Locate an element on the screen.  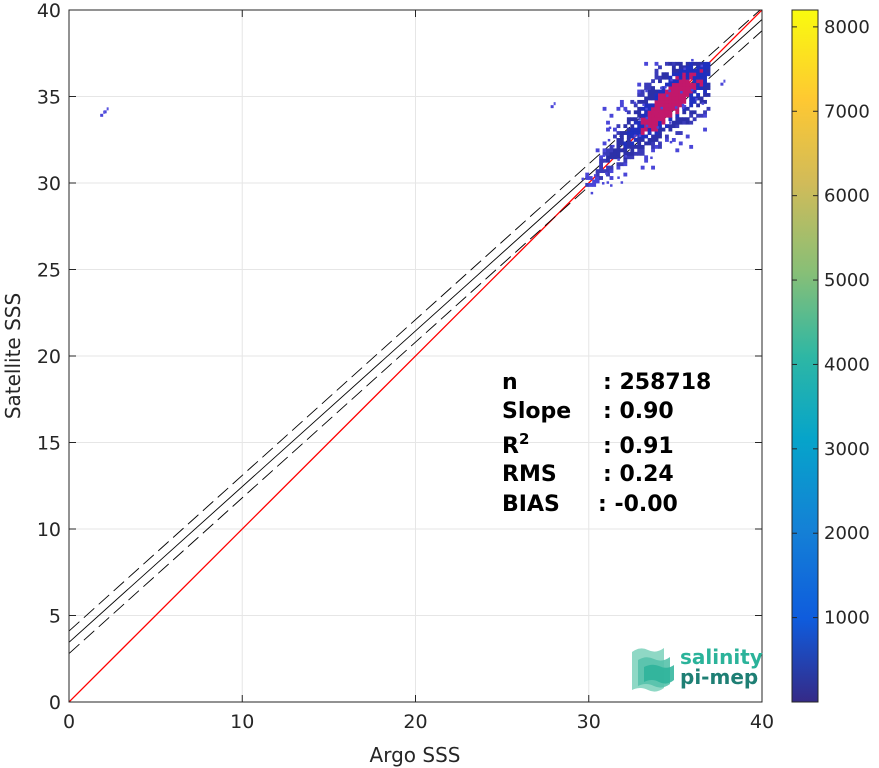
x-tick-label: 40 is located at coordinates (762, 722).